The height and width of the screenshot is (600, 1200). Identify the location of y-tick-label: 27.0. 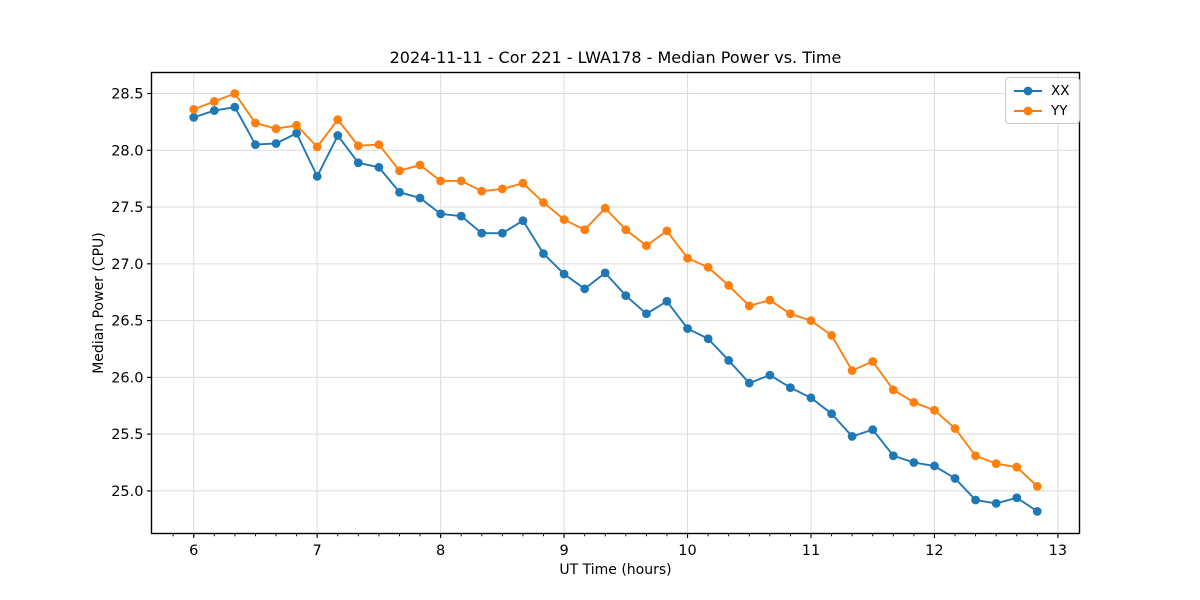
(127, 265).